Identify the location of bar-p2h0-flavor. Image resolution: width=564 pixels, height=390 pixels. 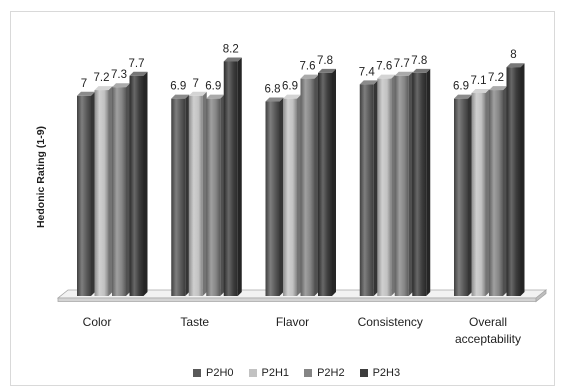
(274, 197).